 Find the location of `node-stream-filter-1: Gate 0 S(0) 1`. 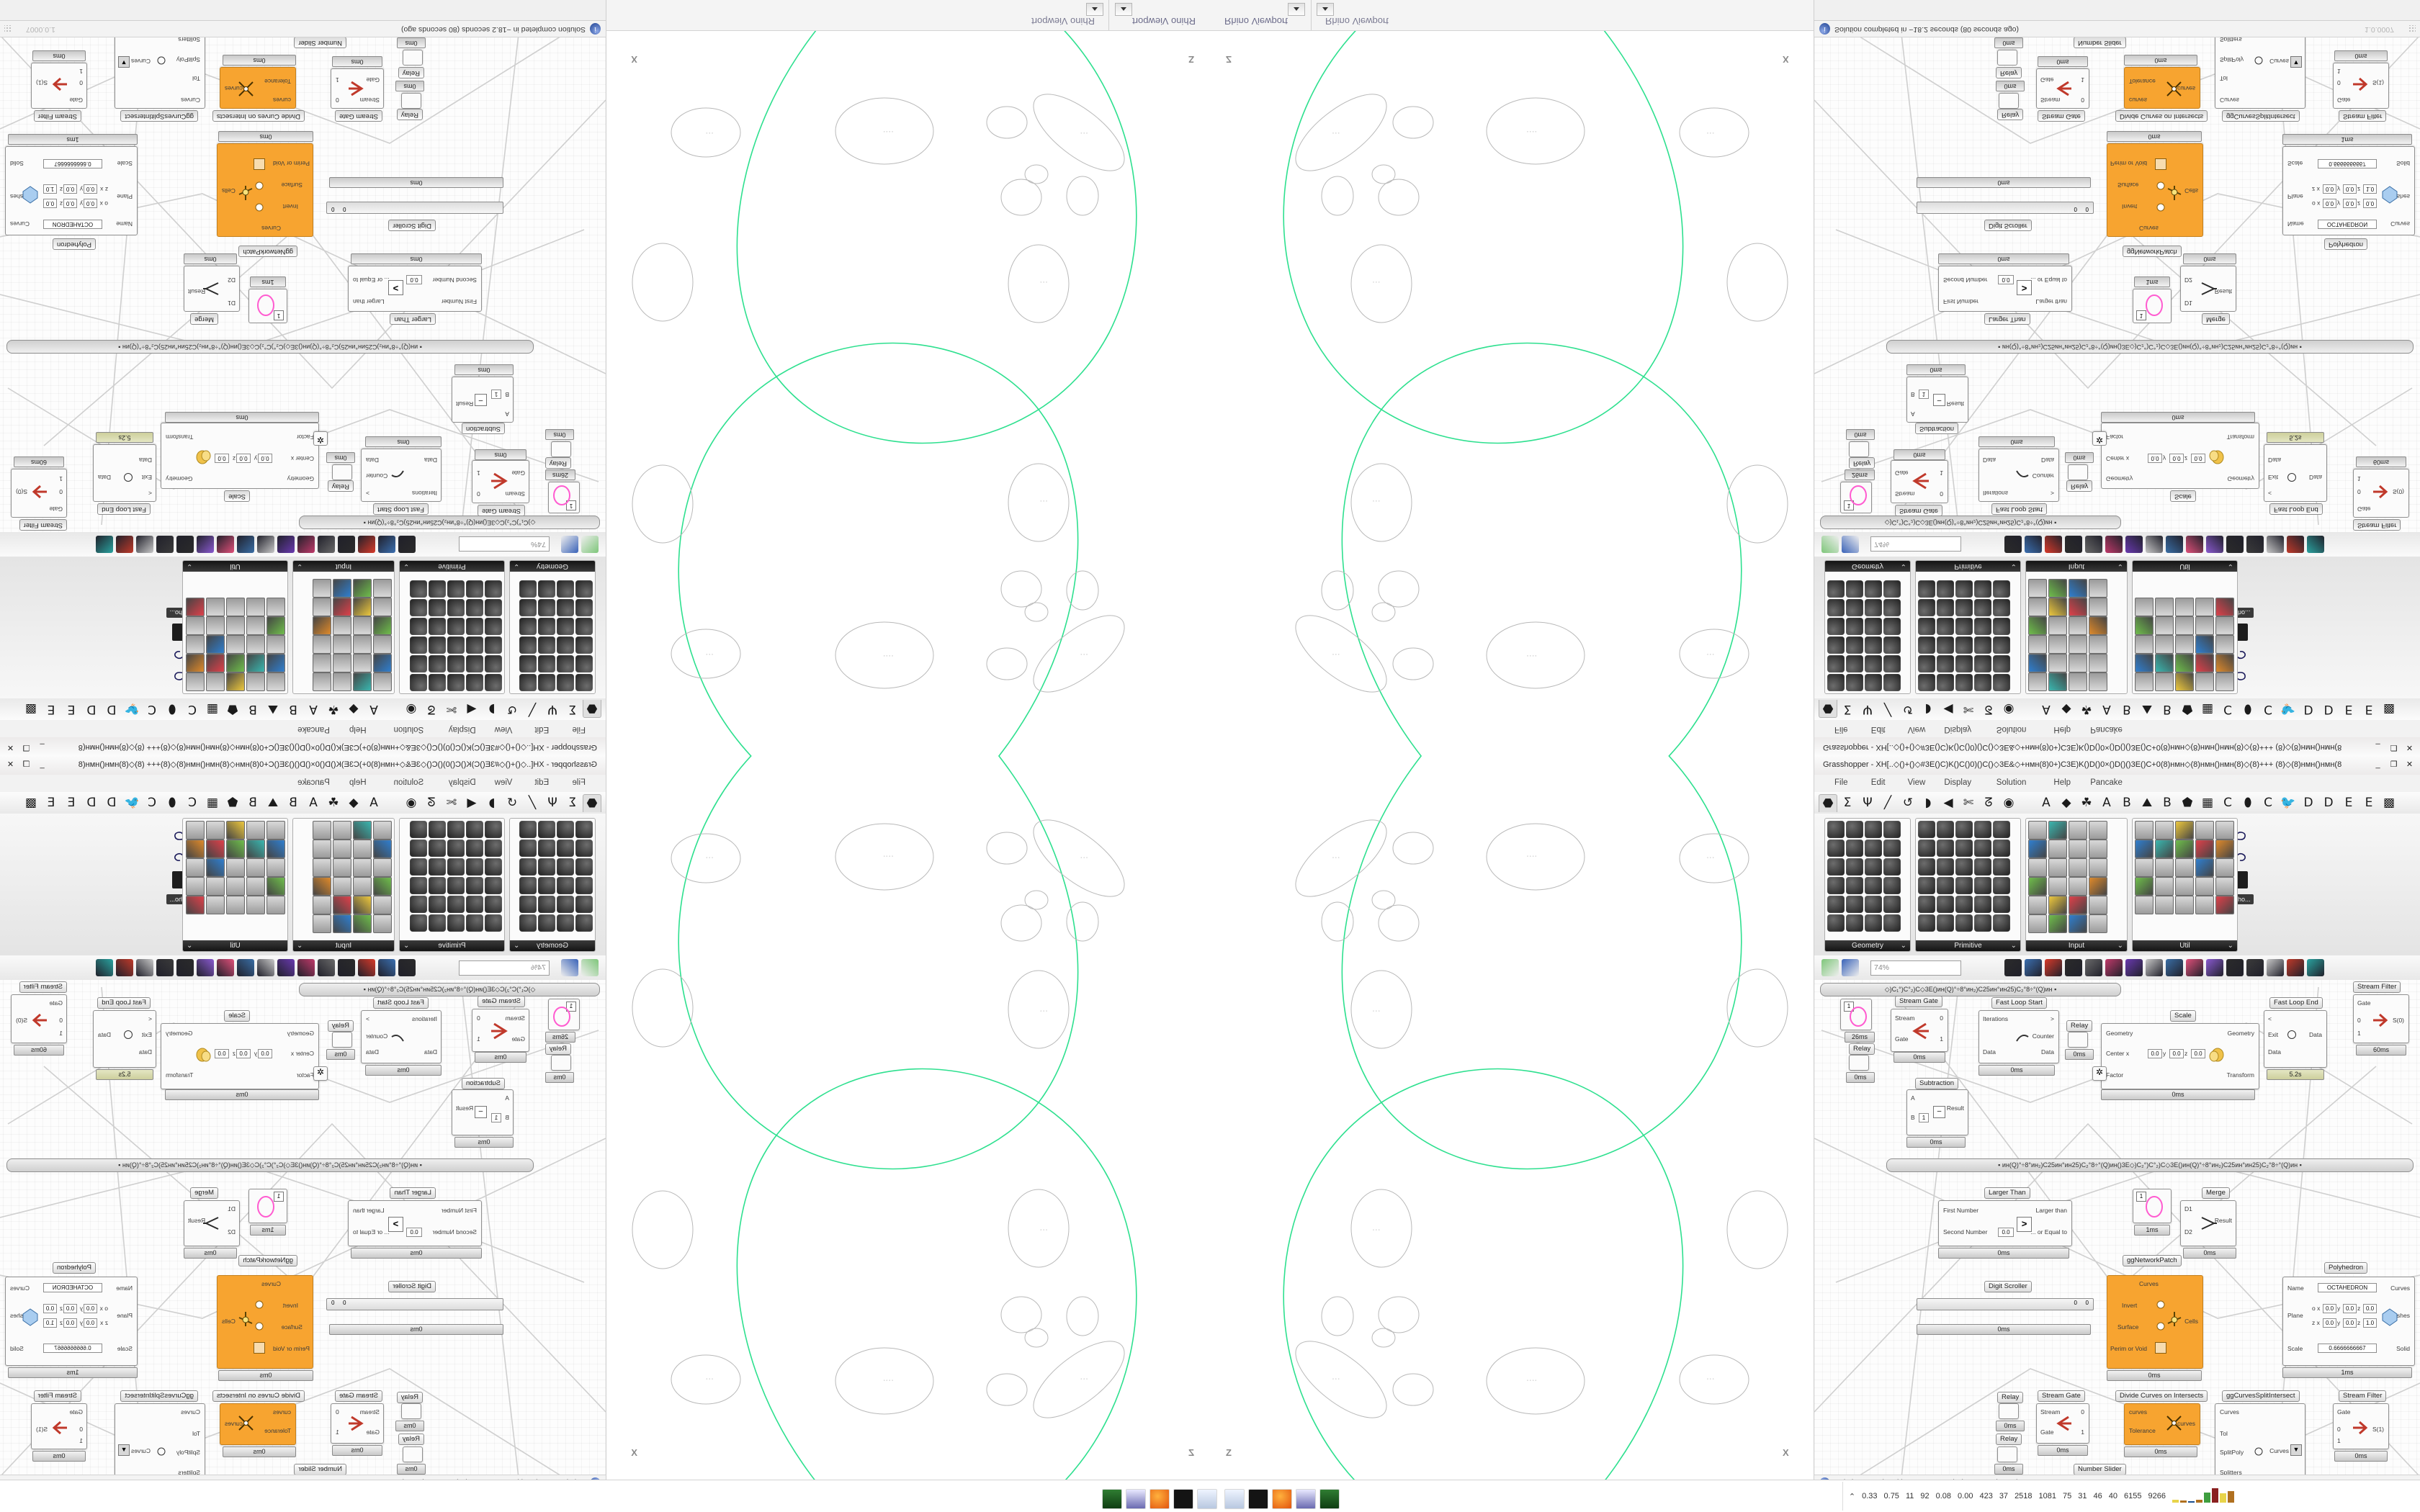

node-stream-filter-1: Gate 0 S(0) 1 is located at coordinates (39, 1018).